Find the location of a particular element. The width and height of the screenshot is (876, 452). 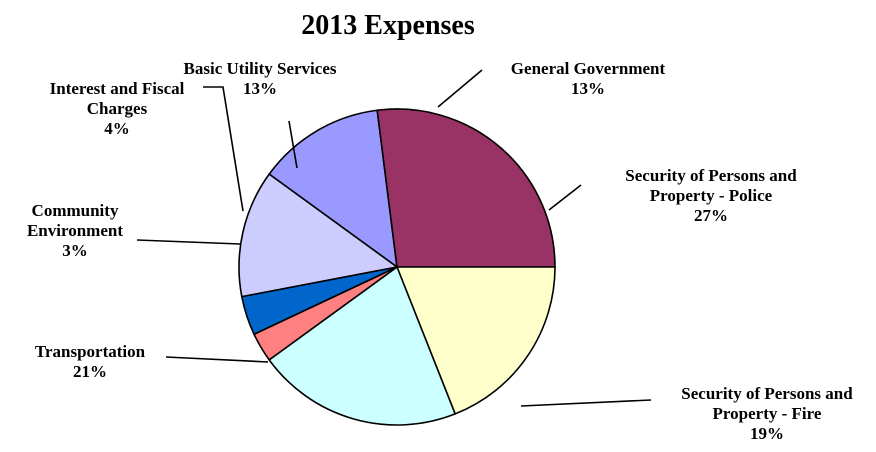

label-line: Community is located at coordinates (75, 210).